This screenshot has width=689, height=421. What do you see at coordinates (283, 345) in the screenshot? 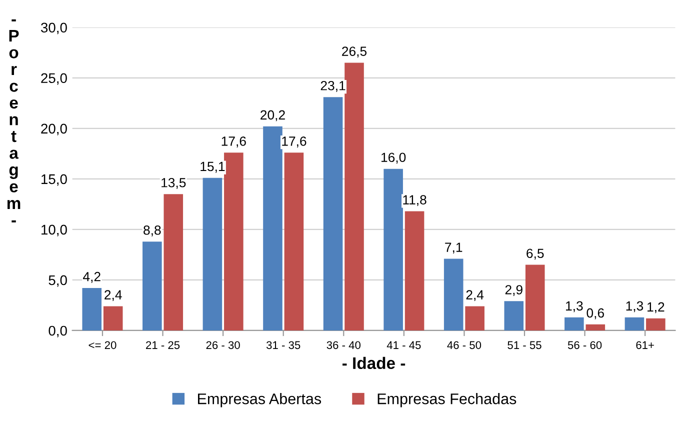
I see `x-tick-label: 31 - 35` at bounding box center [283, 345].